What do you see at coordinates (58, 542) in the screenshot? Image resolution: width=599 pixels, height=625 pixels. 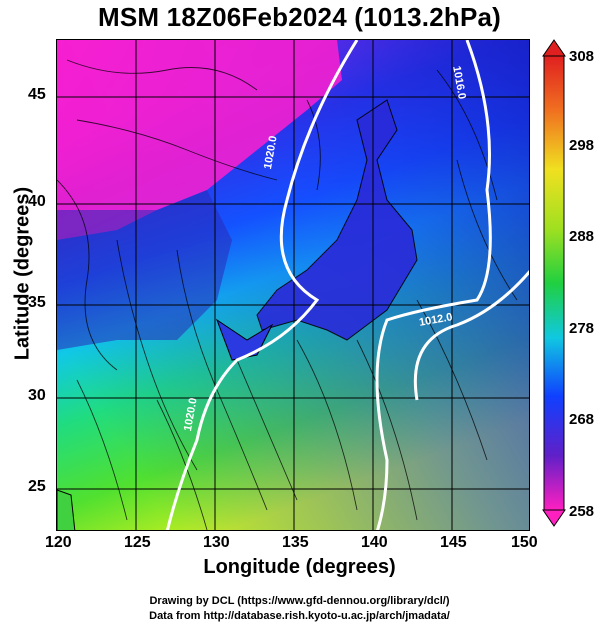 I see `x-tick-label: 120` at bounding box center [58, 542].